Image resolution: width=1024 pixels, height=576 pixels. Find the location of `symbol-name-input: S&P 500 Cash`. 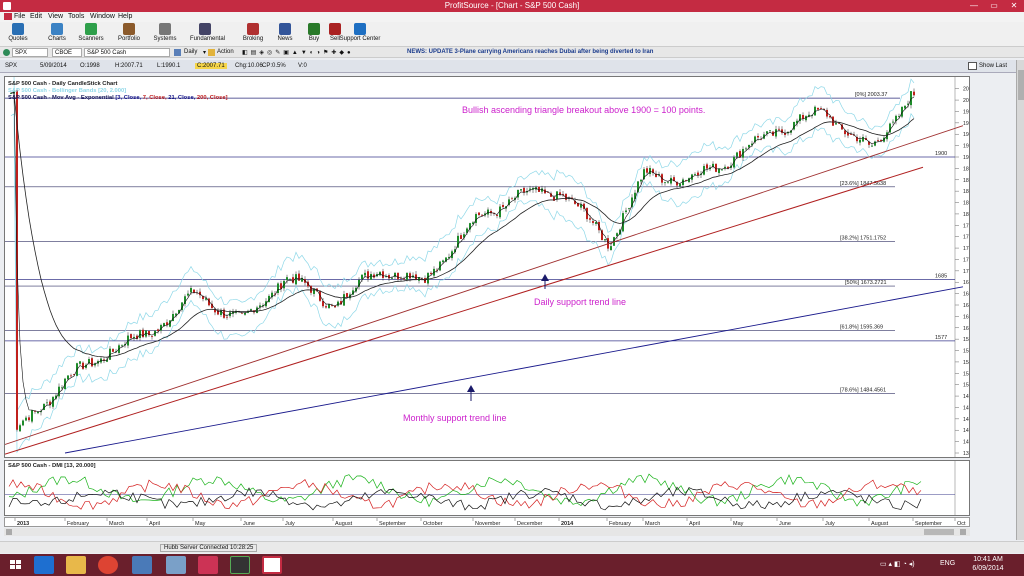

symbol-name-input: S&P 500 Cash is located at coordinates (127, 52).